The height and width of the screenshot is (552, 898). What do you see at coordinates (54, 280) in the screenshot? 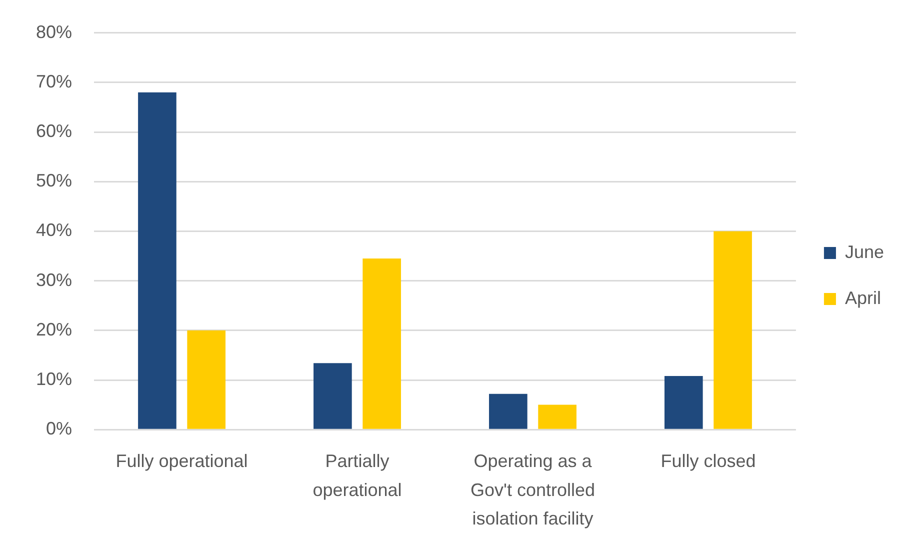
I see `y-tick-label: 30%` at bounding box center [54, 280].